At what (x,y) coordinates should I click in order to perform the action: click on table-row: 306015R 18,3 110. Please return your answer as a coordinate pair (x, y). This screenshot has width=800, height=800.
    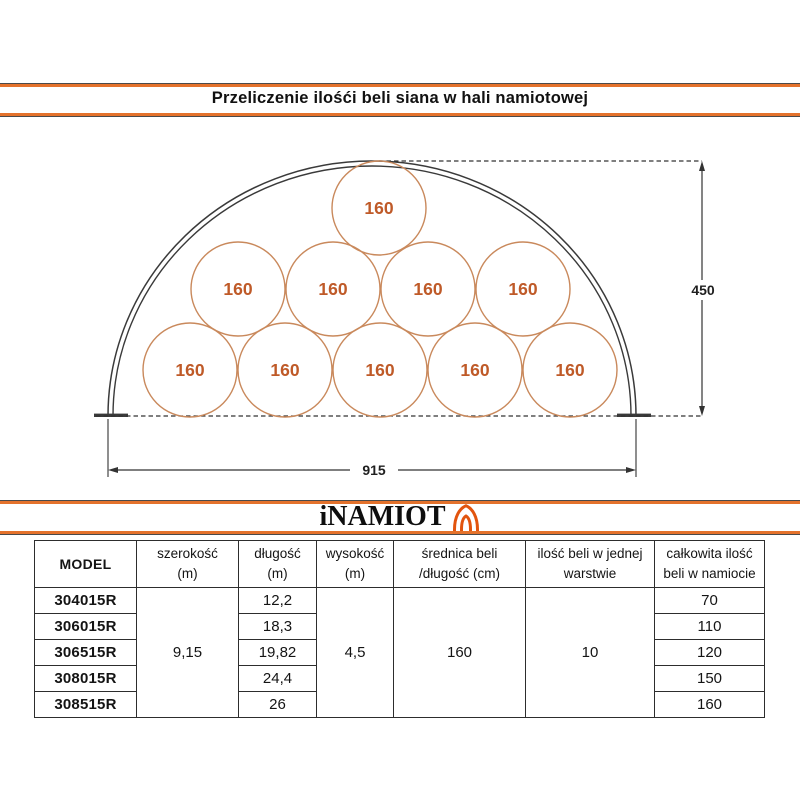
    Looking at the image, I should click on (399, 626).